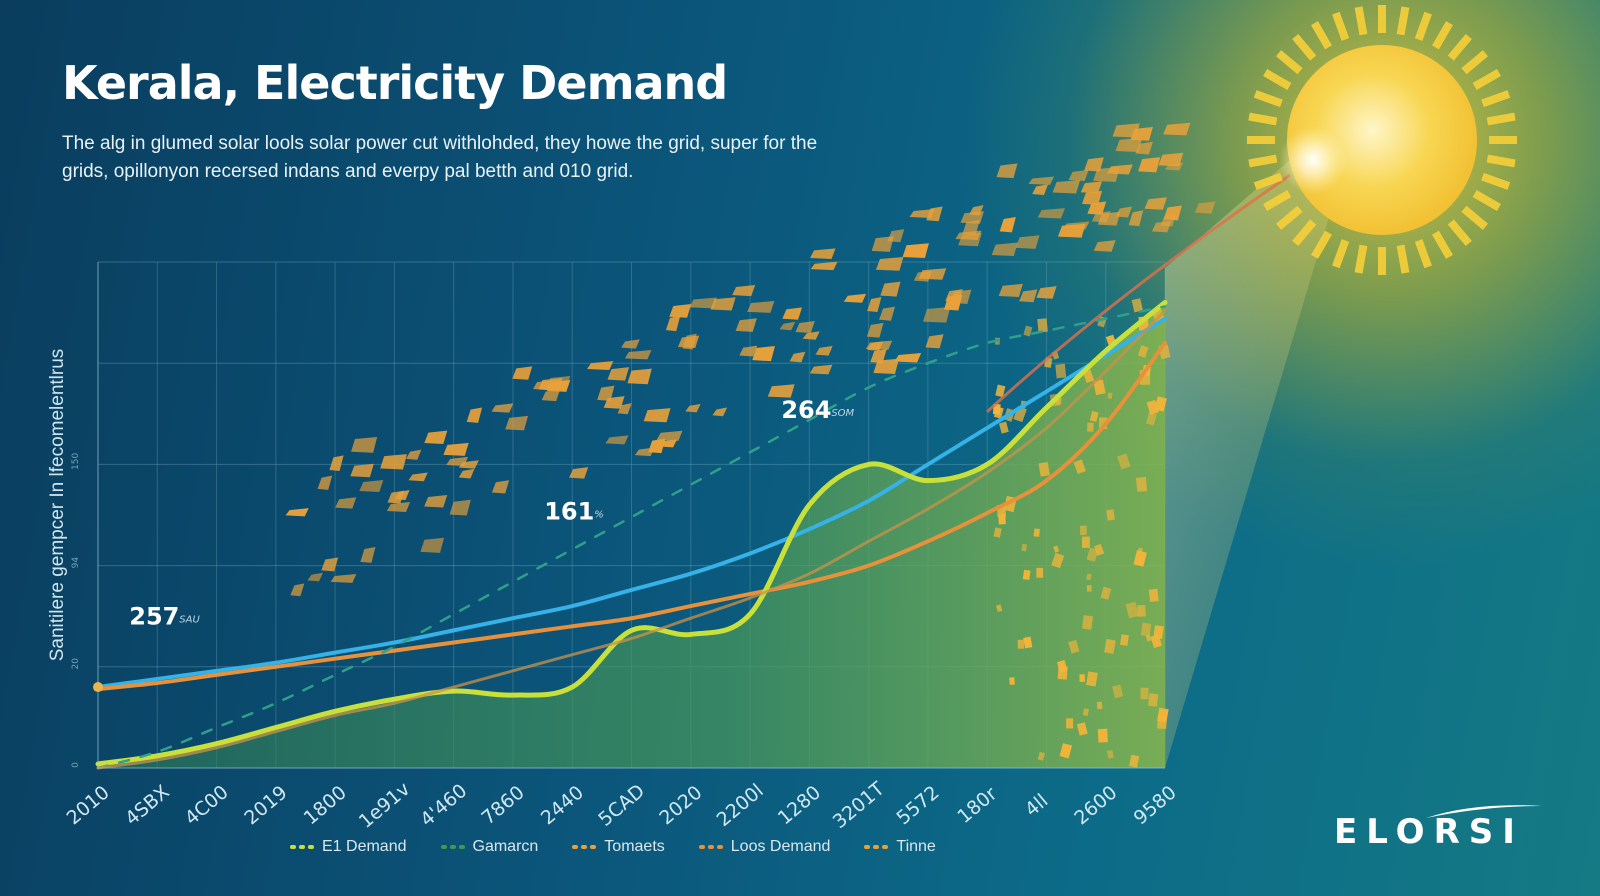 The height and width of the screenshot is (896, 1600). I want to click on x-tick-label: 4ll, so click(1036, 805).